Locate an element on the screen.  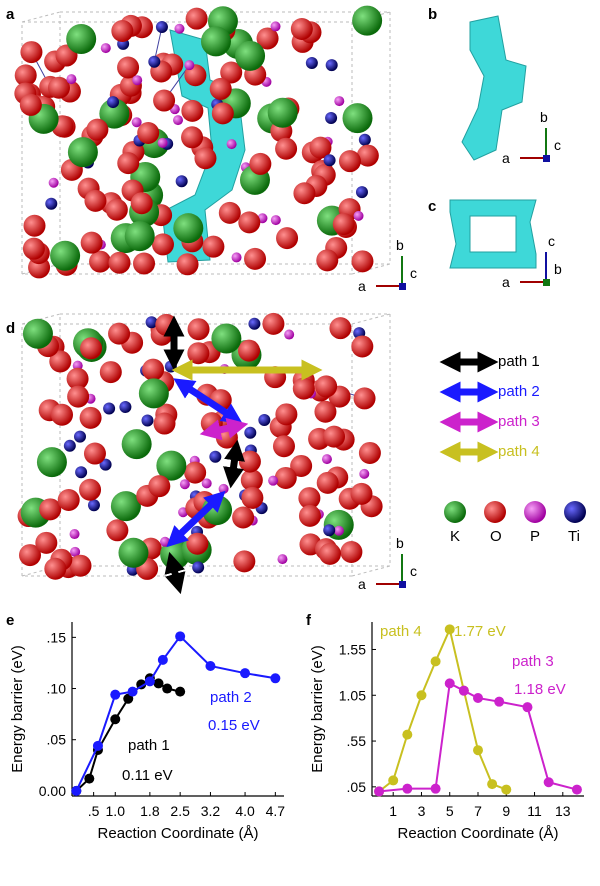
oxygen-atom-icon is located at coordinates (495, 512).